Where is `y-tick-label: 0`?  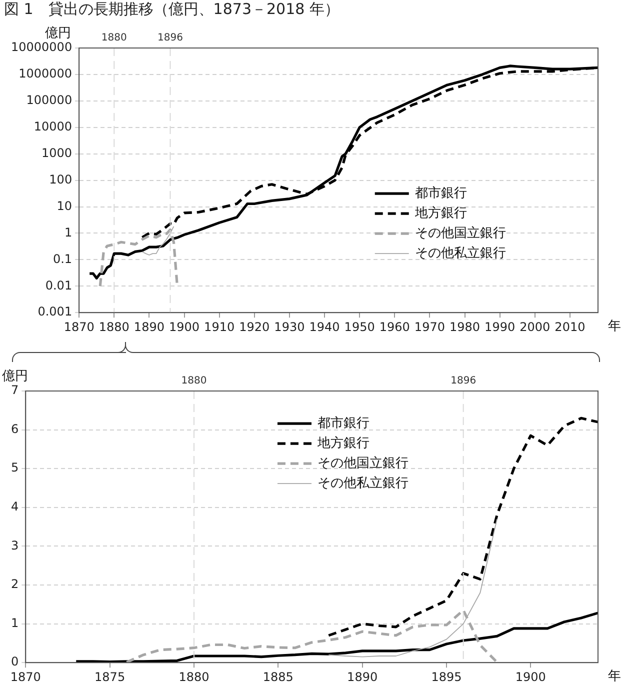 y-tick-label: 0 is located at coordinates (14, 661).